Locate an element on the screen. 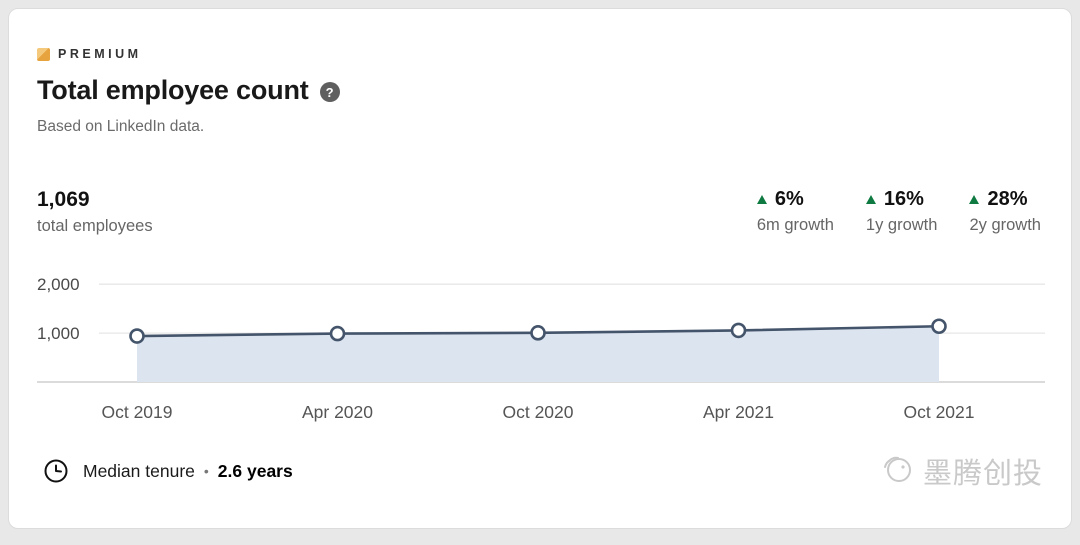  svg-text: Oct 2021 is located at coordinates (938, 412).